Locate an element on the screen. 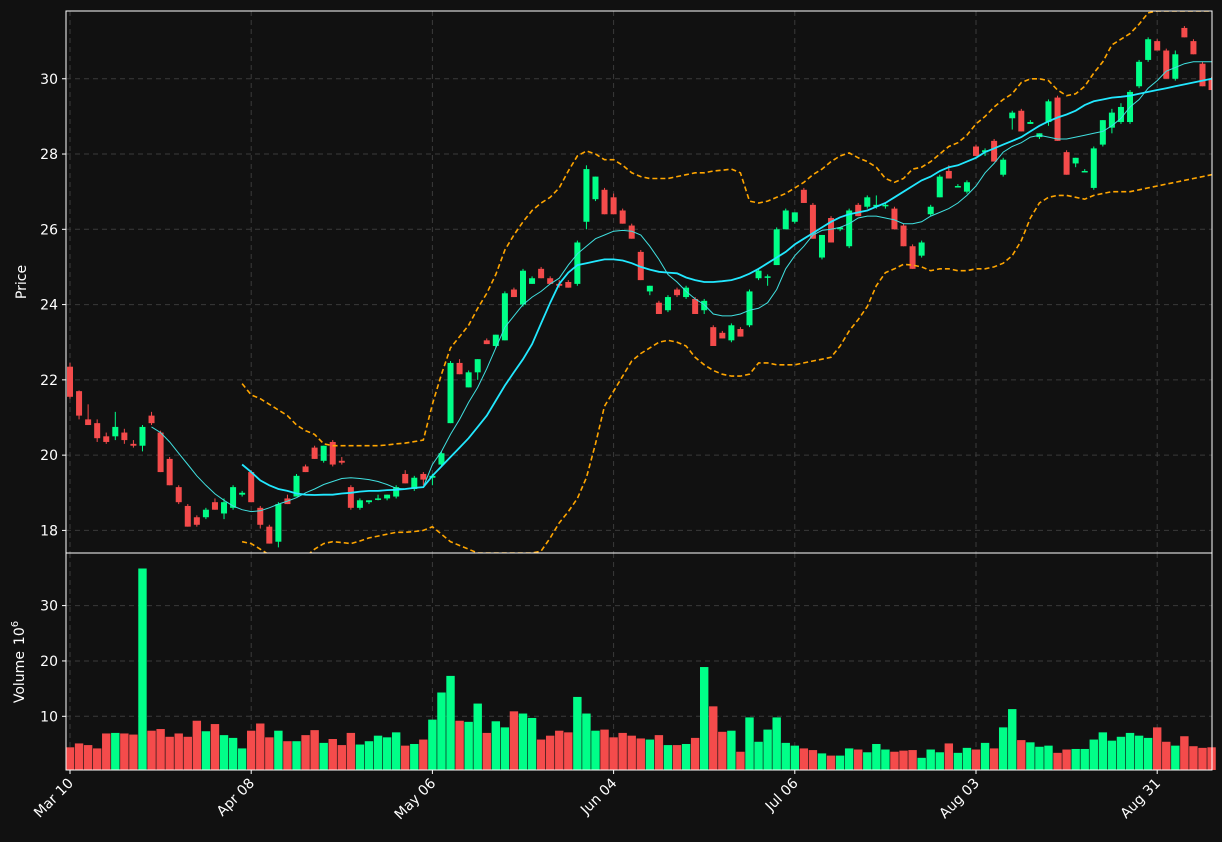  volume-axis-label: Volume is located at coordinates (20, 677).